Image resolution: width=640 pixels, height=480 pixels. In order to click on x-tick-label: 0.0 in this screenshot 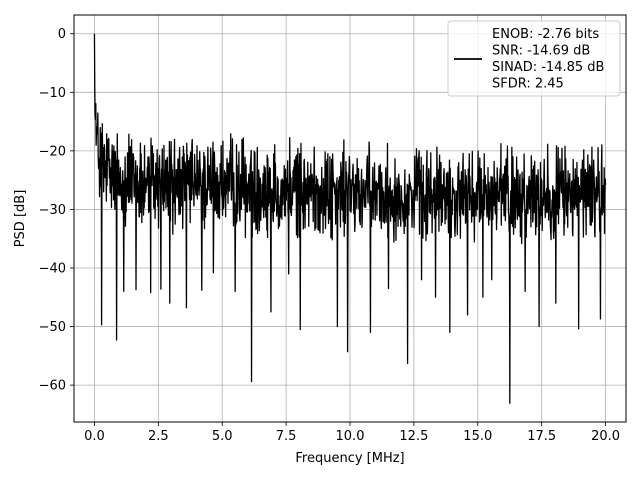, I will do `click(94, 436)`.